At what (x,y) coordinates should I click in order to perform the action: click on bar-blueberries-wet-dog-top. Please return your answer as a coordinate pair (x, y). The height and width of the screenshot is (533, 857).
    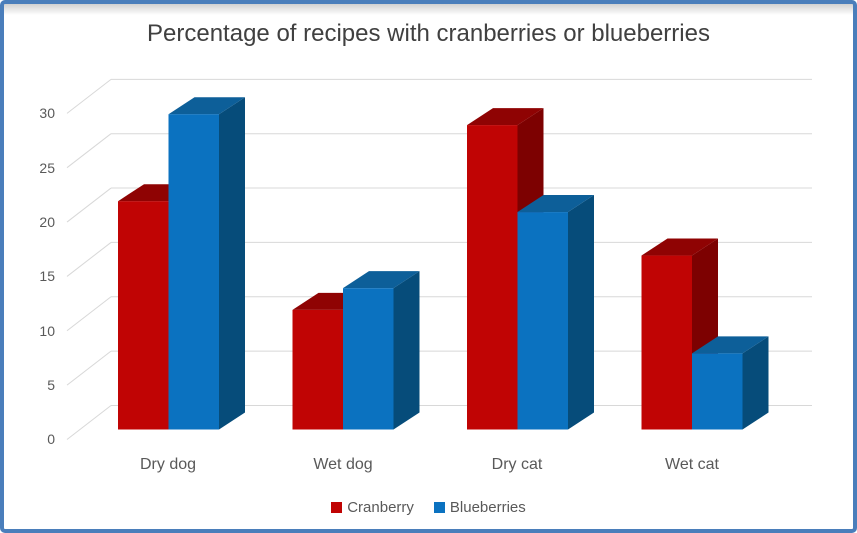
    Looking at the image, I should click on (381, 280).